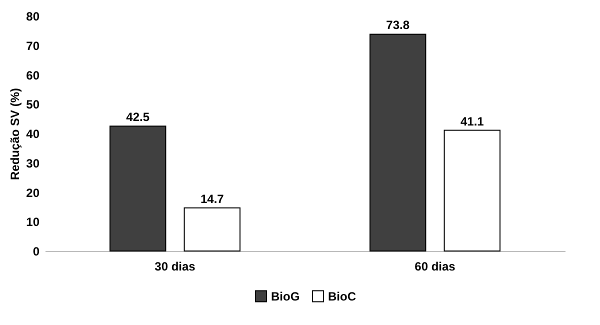 This screenshot has width=600, height=325. What do you see at coordinates (175, 267) in the screenshot?
I see `x-tick-label: 30 dias` at bounding box center [175, 267].